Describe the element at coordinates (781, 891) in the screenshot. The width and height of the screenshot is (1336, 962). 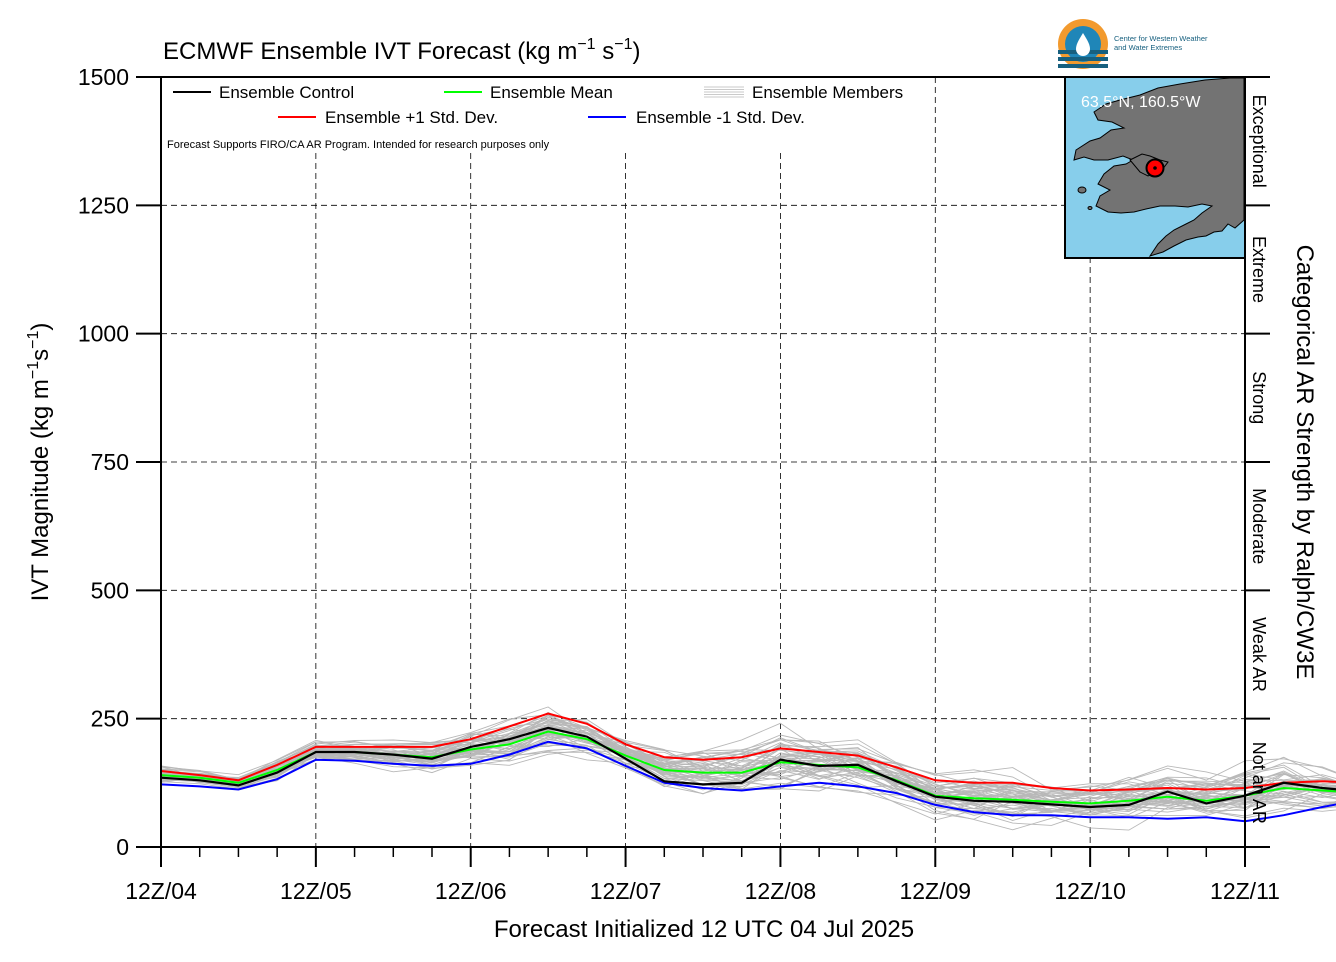
I see `x-tick-label: 12Z/08` at that location.